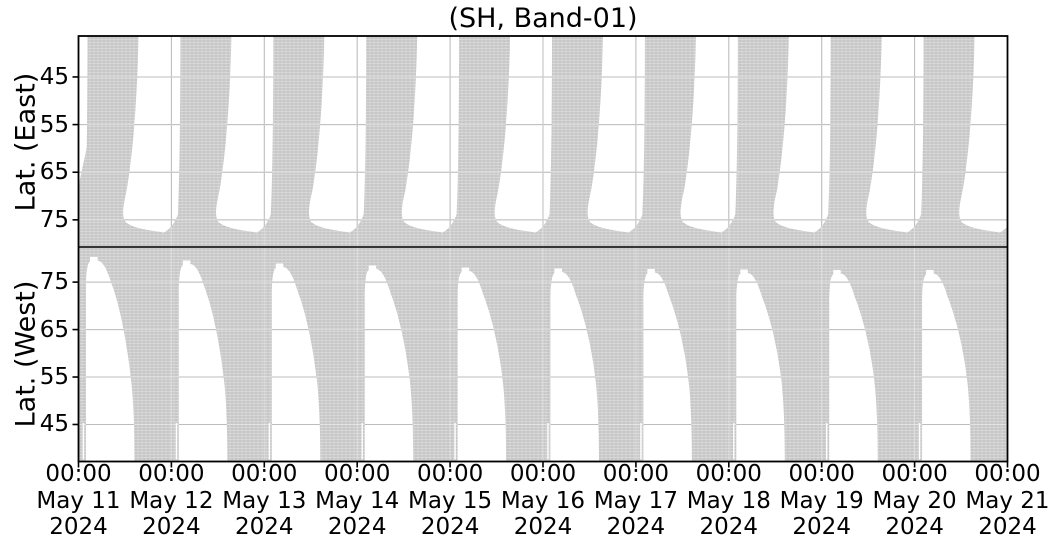 This screenshot has width=1057, height=556. What do you see at coordinates (543, 500) in the screenshot?
I see `x-tick-label: 00:00 May 16 2024` at bounding box center [543, 500].